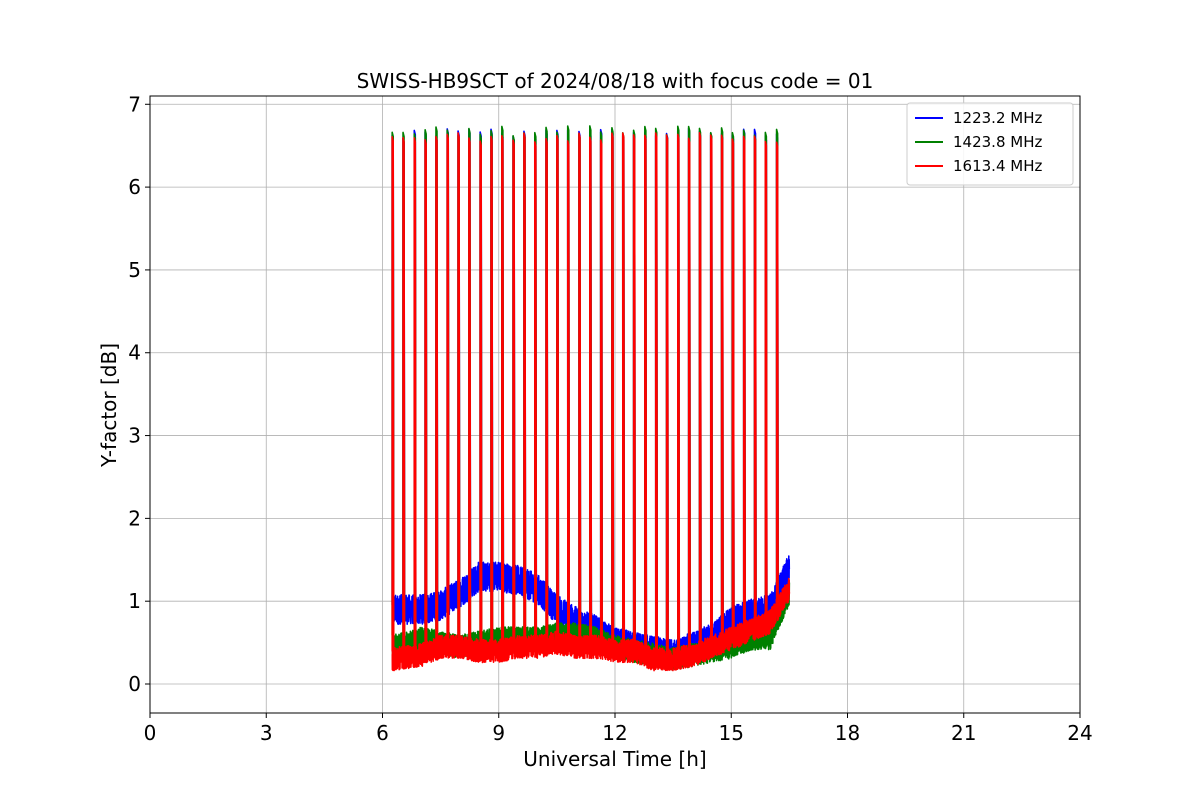 The height and width of the screenshot is (804, 1200). I want to click on x-tick-label: 18, so click(847, 733).